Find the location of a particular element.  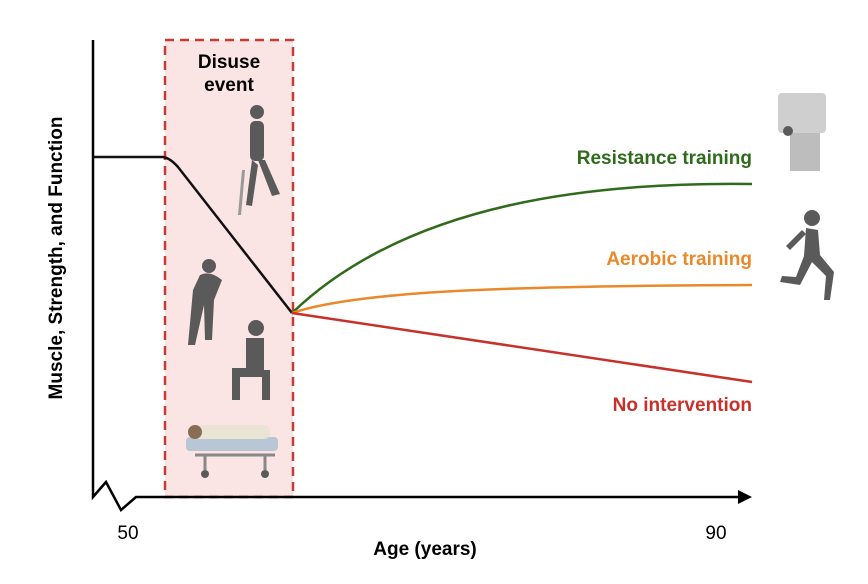

event-label: Disuse is located at coordinates (229, 62).